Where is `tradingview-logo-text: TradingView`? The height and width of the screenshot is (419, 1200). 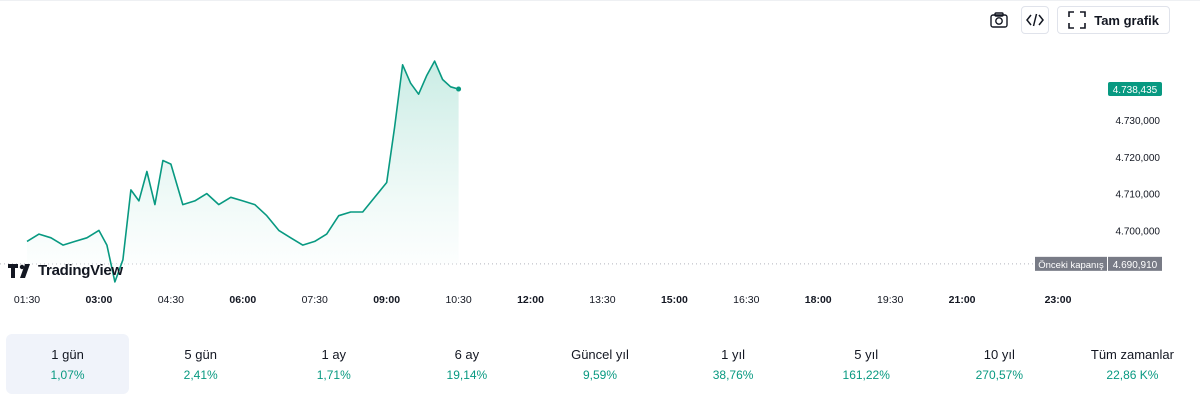 tradingview-logo-text: TradingView is located at coordinates (80, 270).